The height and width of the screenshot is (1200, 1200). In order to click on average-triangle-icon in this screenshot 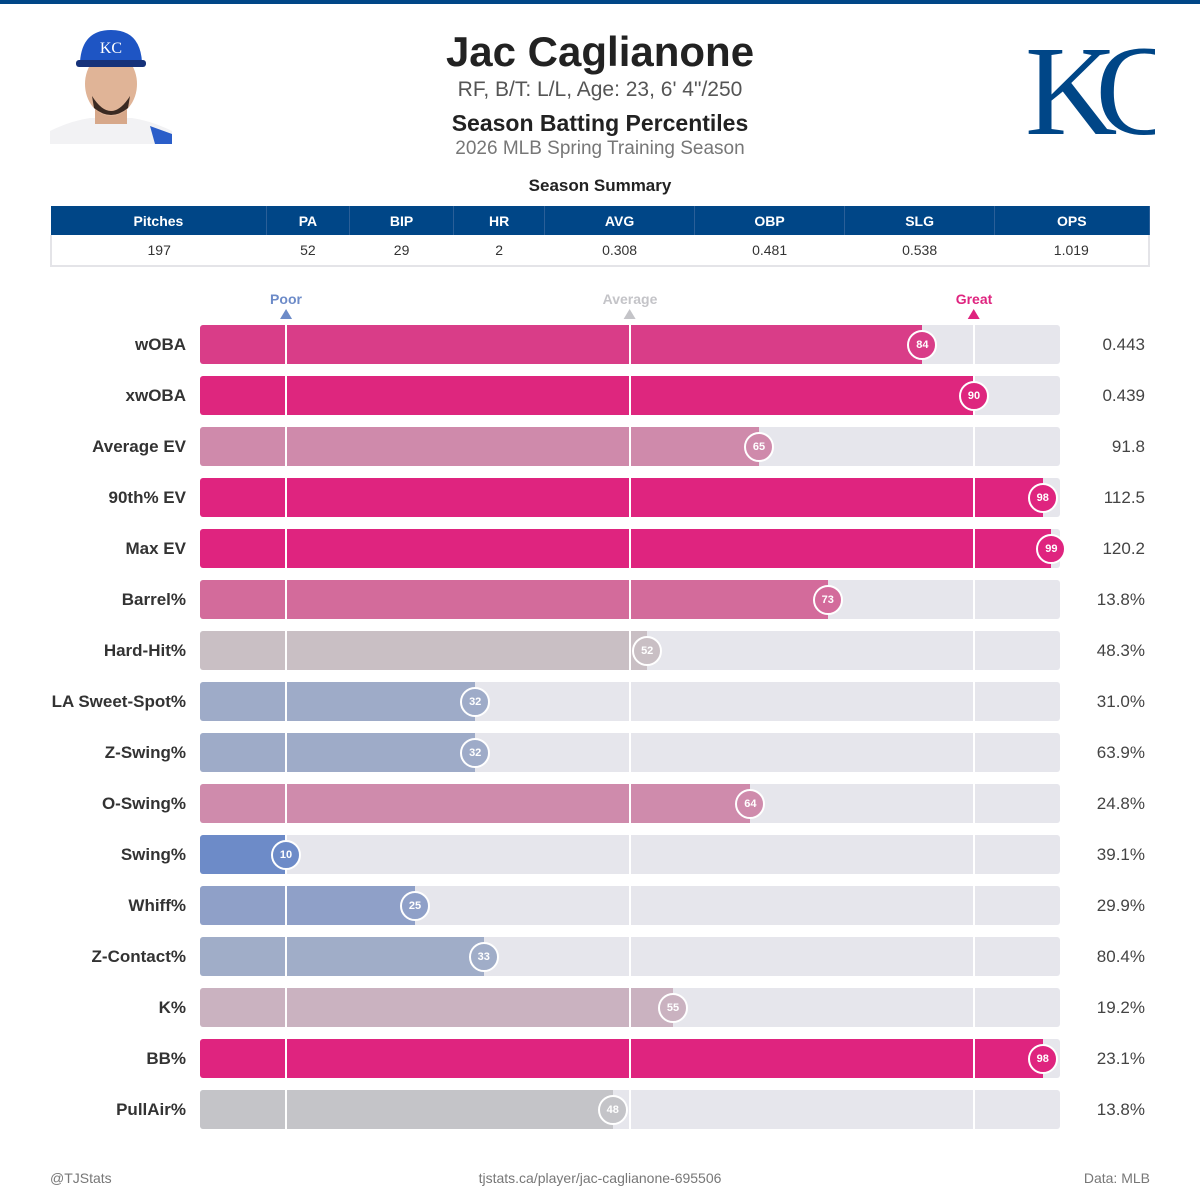, I will do `click(630, 314)`.